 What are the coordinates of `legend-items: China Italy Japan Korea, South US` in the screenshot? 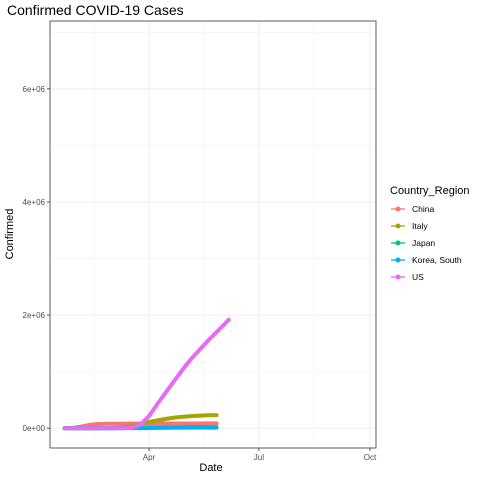 It's located at (426, 243).